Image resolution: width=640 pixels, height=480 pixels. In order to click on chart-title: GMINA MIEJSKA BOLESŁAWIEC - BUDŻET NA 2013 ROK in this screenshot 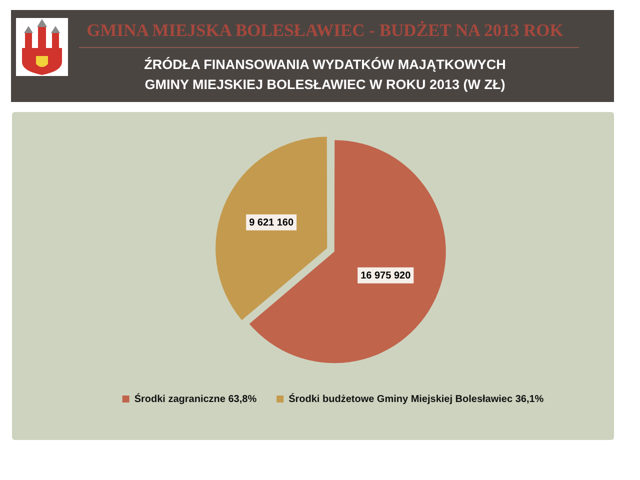, I will do `click(325, 30)`.